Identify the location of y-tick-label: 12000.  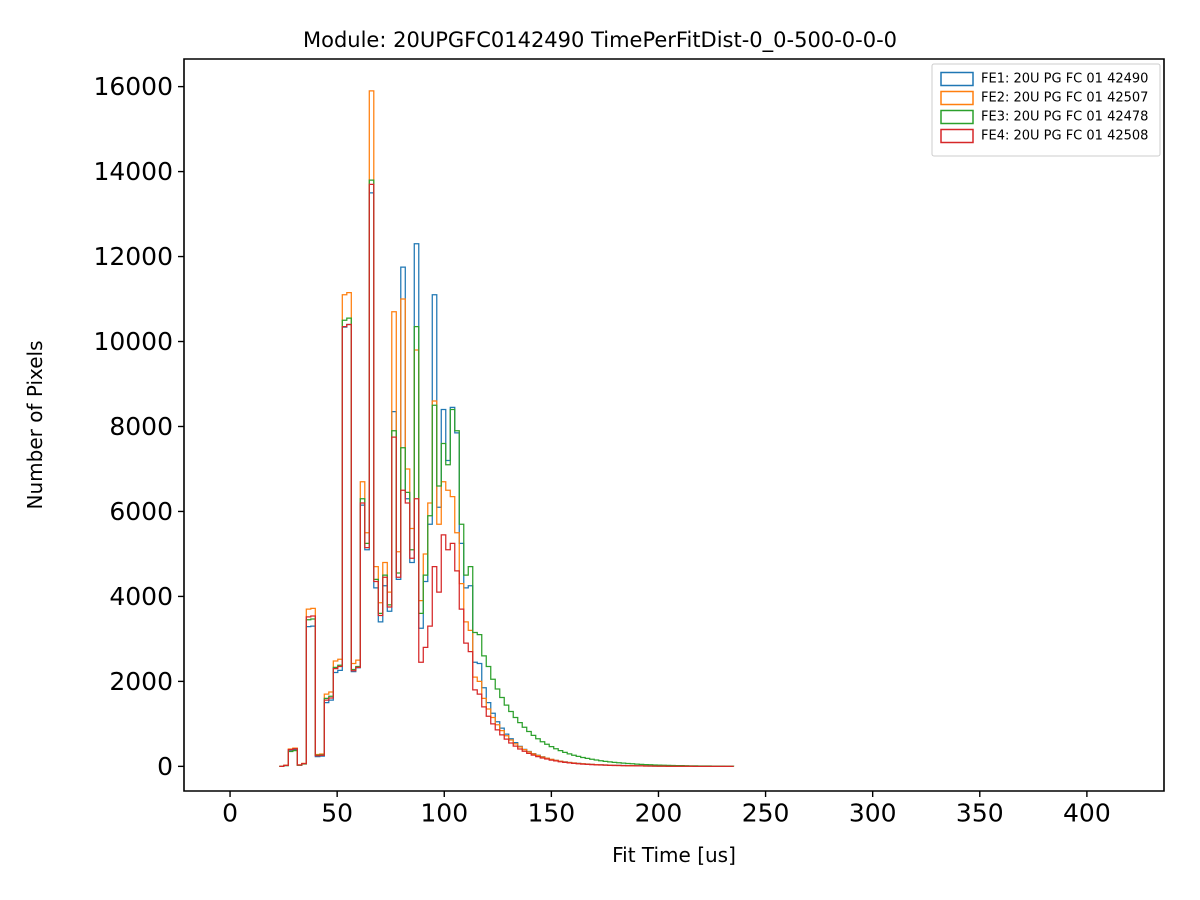
(133, 256).